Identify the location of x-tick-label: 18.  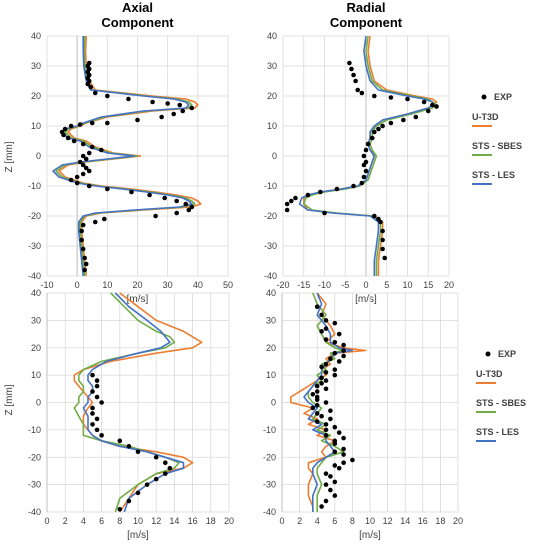
(440, 521).